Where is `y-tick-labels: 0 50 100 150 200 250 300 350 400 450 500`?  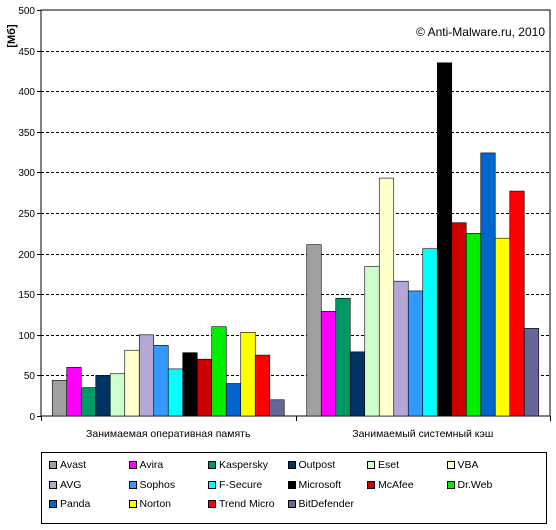 y-tick-labels: 0 50 100 150 200 250 300 350 400 450 500 is located at coordinates (26, 214).